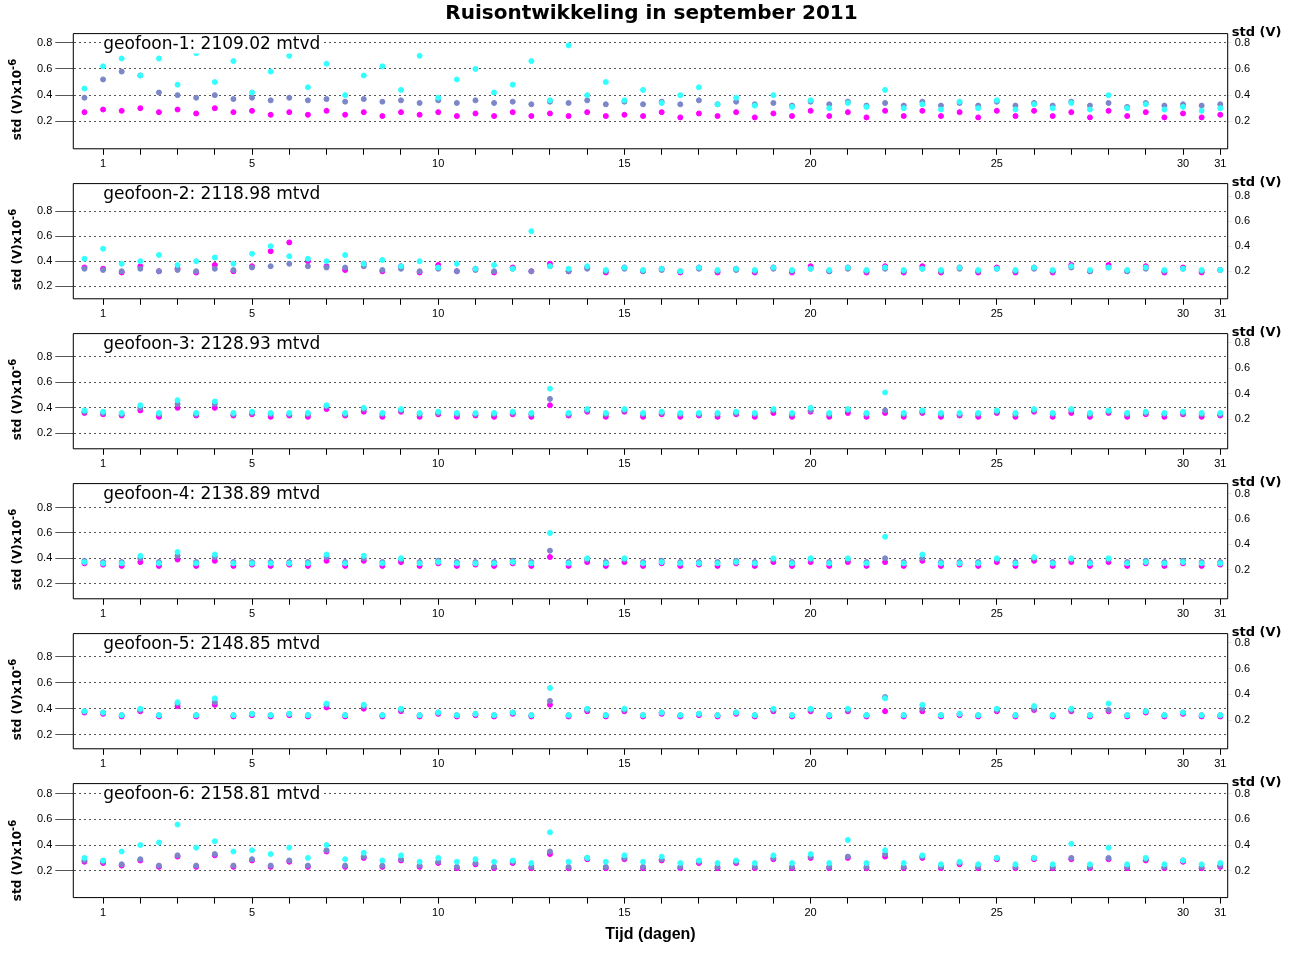  What do you see at coordinates (212, 42) in the screenshot?
I see `chart-subtitle: geofoon-1: 2109.02 mtvd` at bounding box center [212, 42].